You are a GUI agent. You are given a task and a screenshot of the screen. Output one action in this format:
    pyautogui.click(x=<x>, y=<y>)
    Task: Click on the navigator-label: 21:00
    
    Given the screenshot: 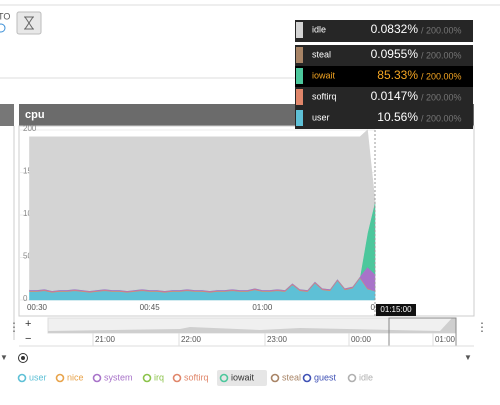 What is the action you would take?
    pyautogui.click(x=105, y=339)
    